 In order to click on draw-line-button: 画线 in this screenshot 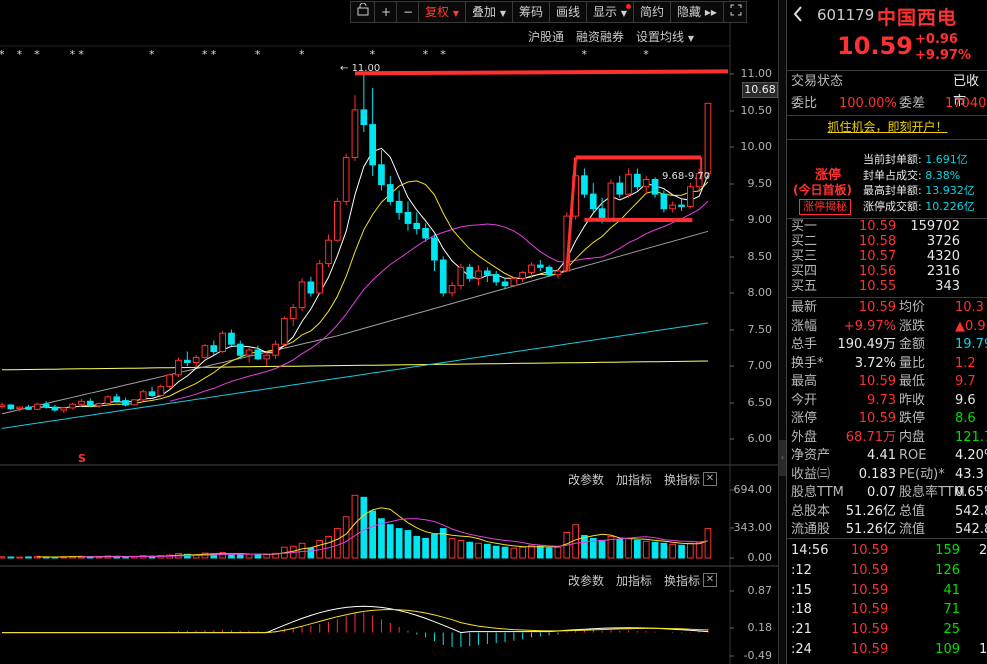, I will do `click(569, 12)`.